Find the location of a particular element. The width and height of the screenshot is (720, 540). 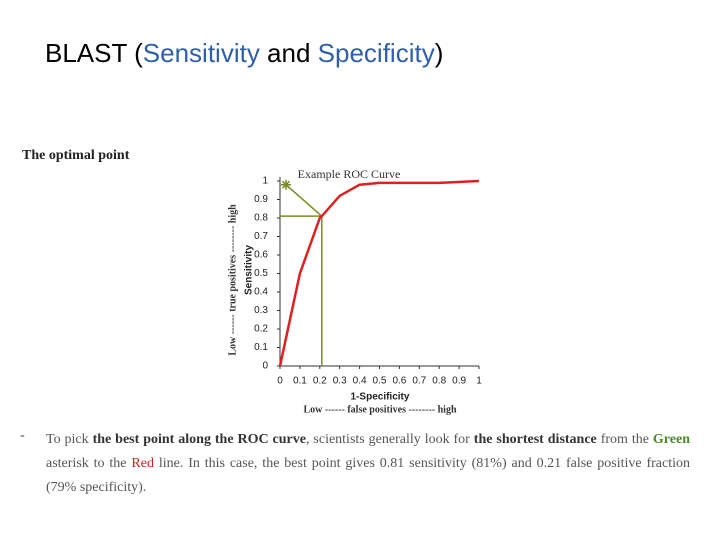

caption-text: the best point along the ROC curve is located at coordinates (199, 439).